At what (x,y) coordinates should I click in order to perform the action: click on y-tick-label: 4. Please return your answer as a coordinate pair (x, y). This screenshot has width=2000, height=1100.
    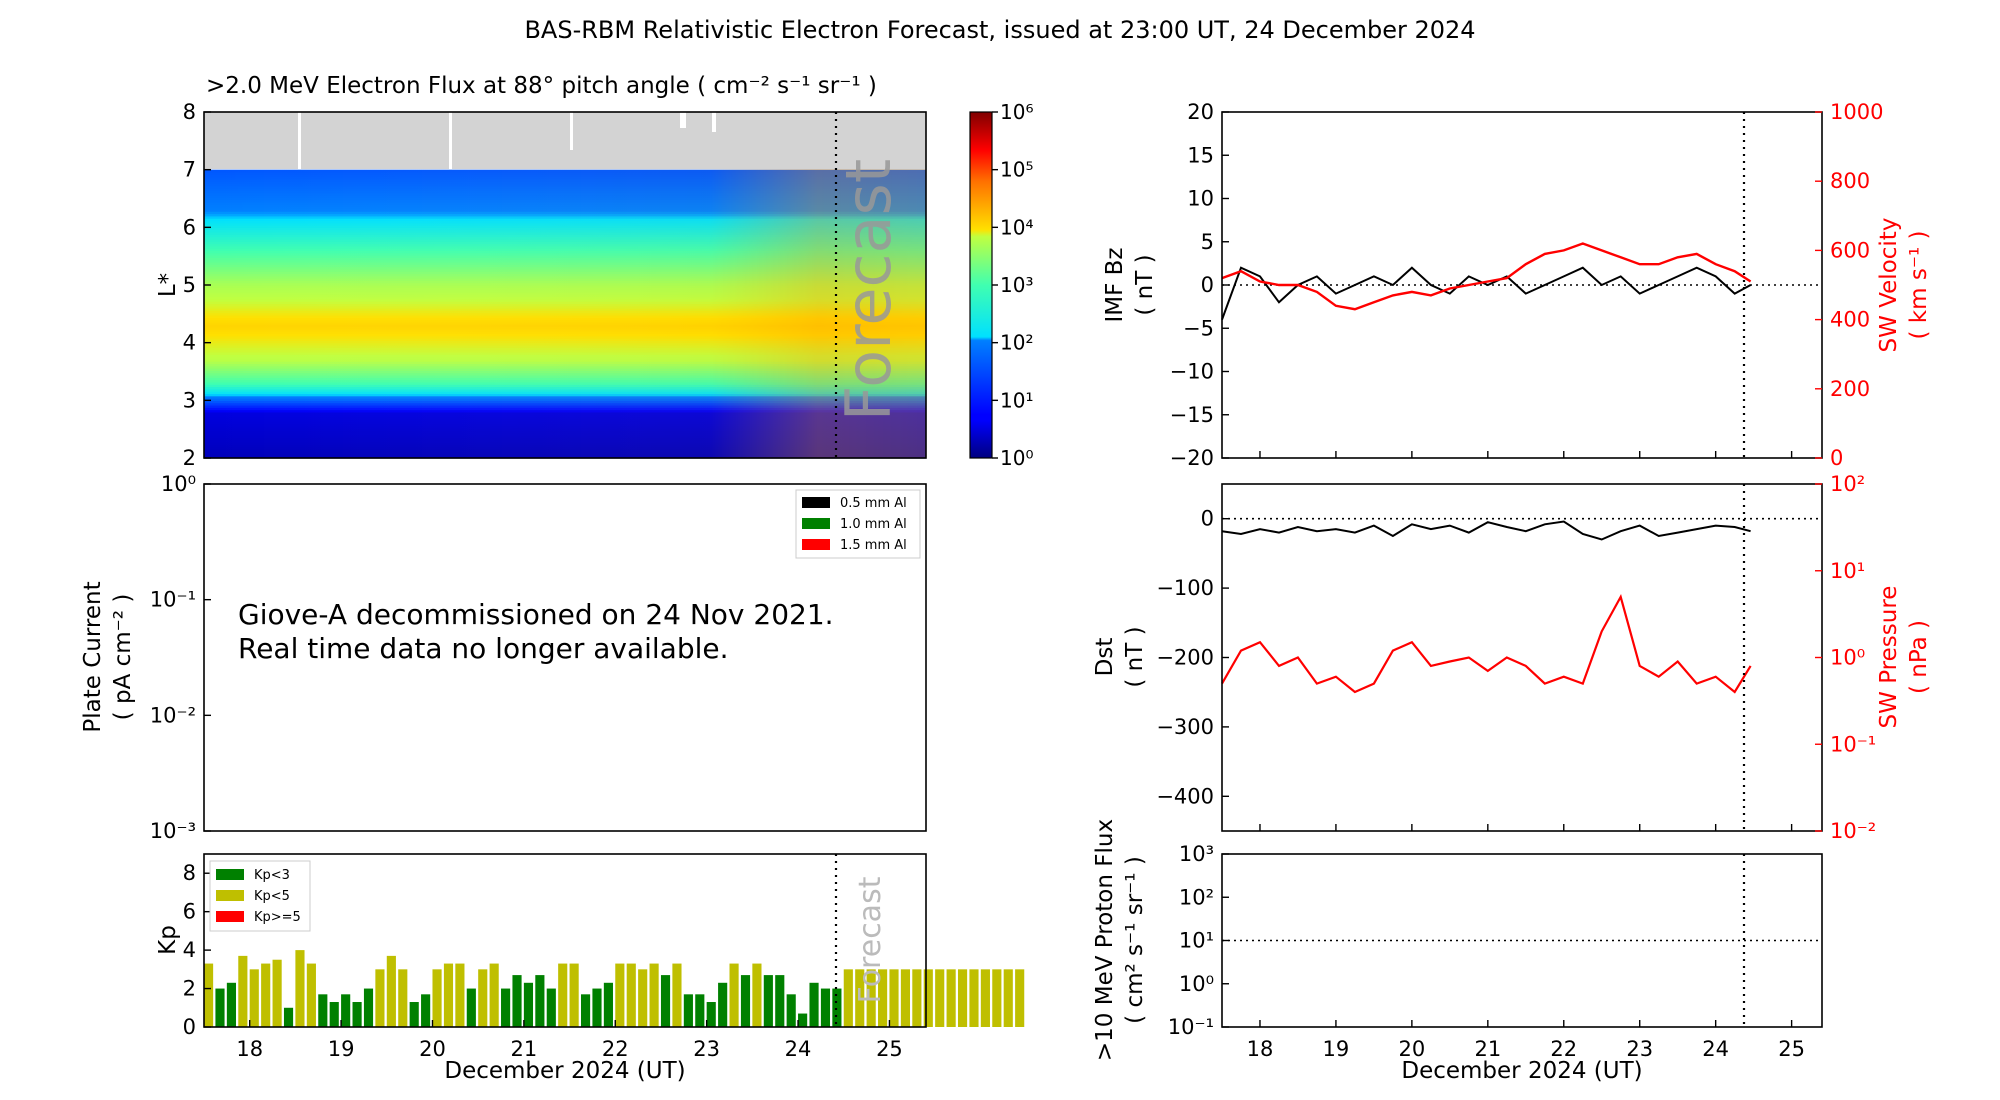
    Looking at the image, I should click on (189, 950).